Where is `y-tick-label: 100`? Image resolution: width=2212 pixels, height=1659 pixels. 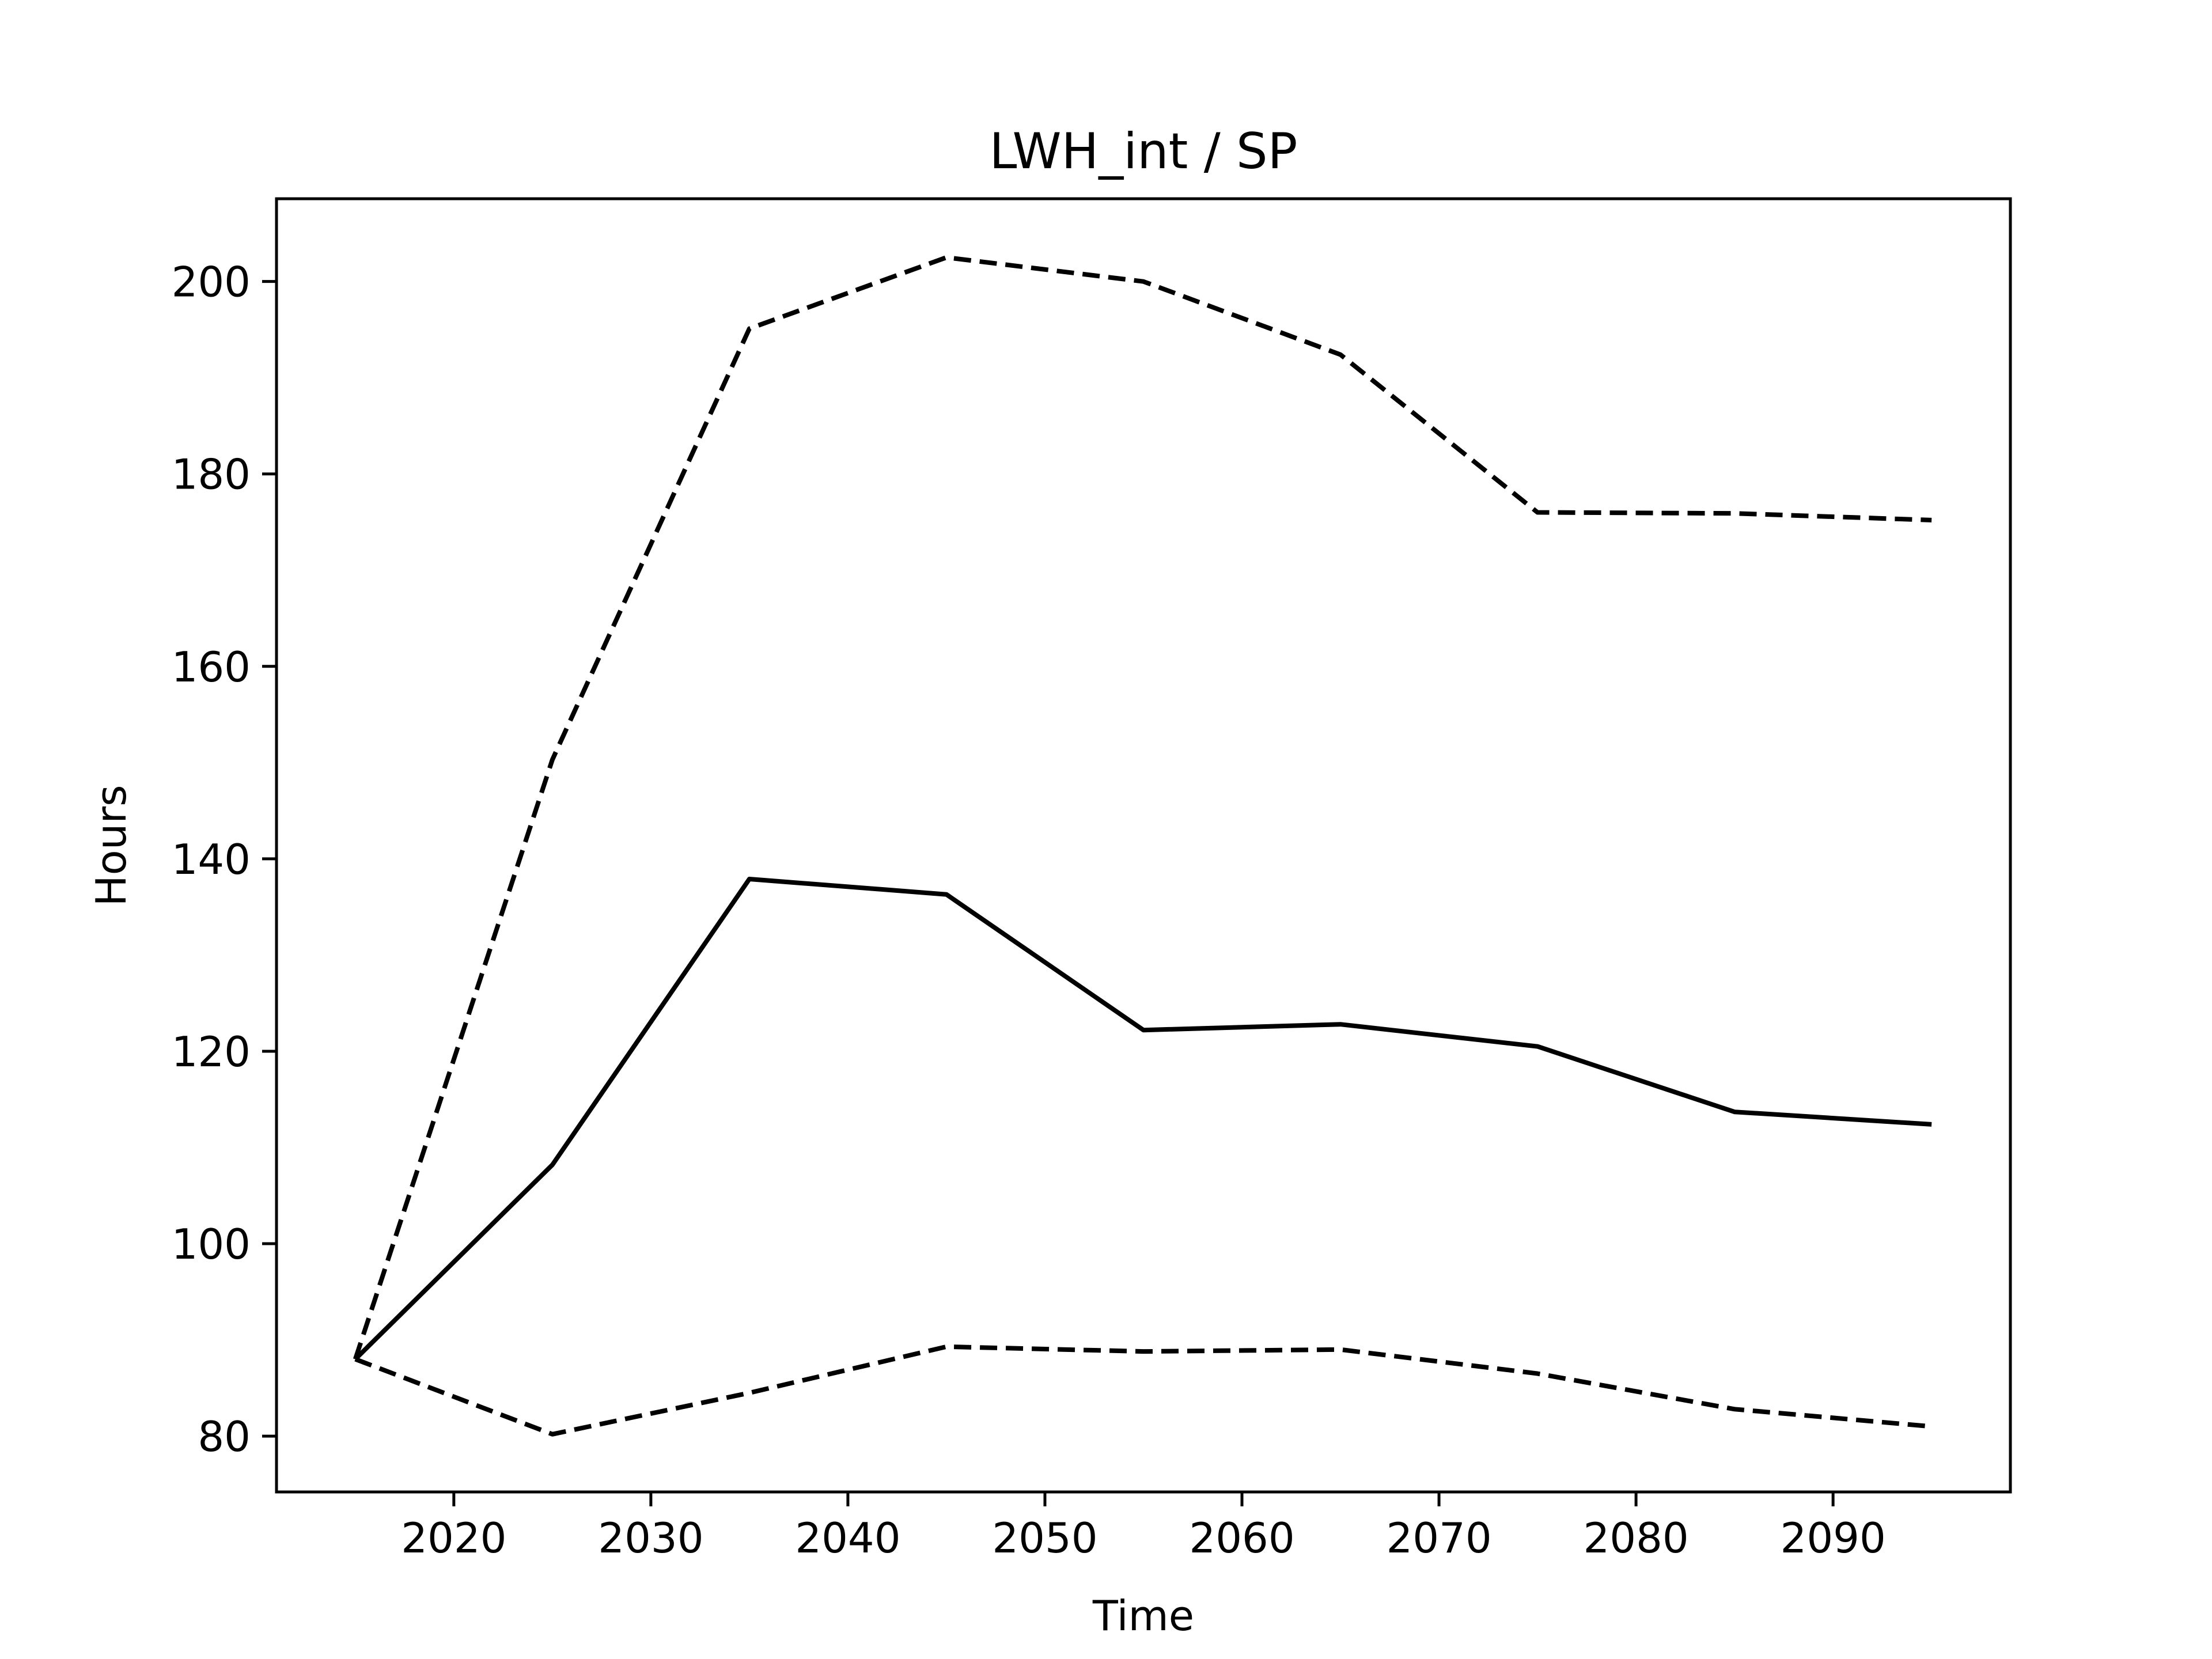 y-tick-label: 100 is located at coordinates (211, 1244).